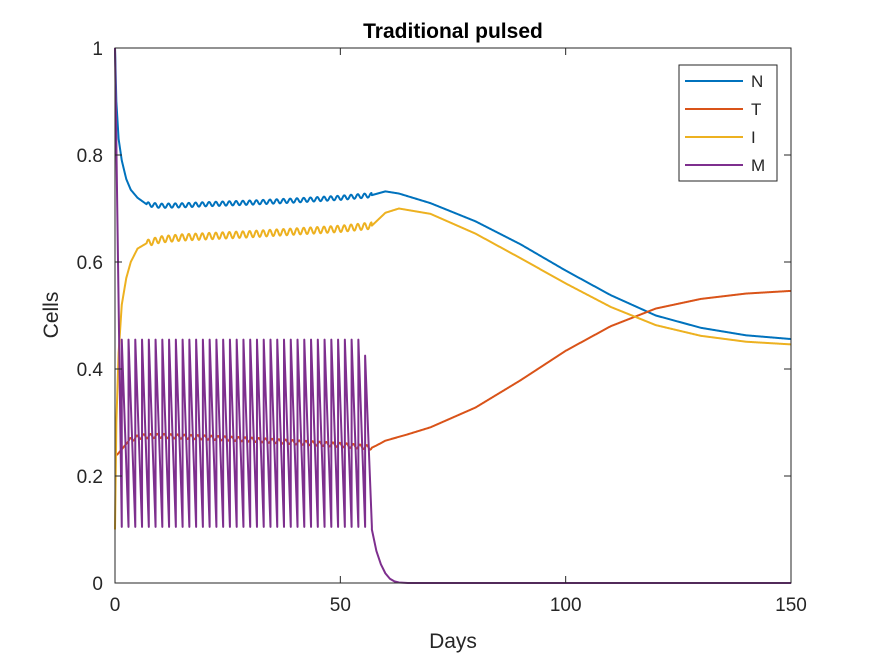  I want to click on chart-title: Traditional pulsed, so click(453, 31).